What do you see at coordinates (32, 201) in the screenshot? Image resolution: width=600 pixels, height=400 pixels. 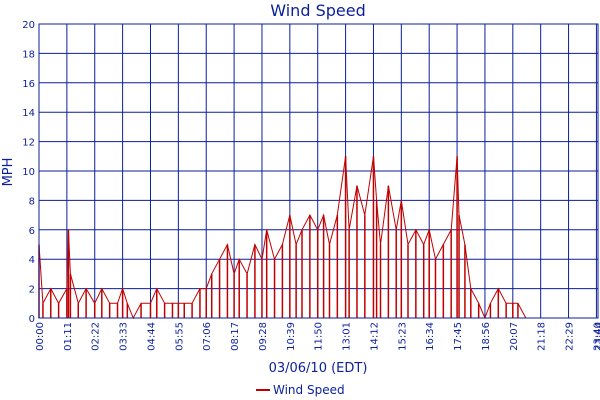 I see `y-tick-label: 8` at bounding box center [32, 201].